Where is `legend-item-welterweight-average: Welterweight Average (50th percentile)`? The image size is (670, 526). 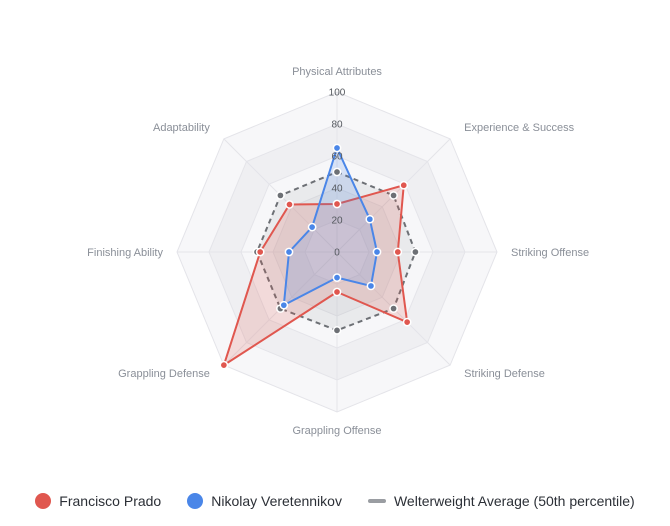 legend-item-welterweight-average: Welterweight Average (50th percentile) is located at coordinates (501, 501).